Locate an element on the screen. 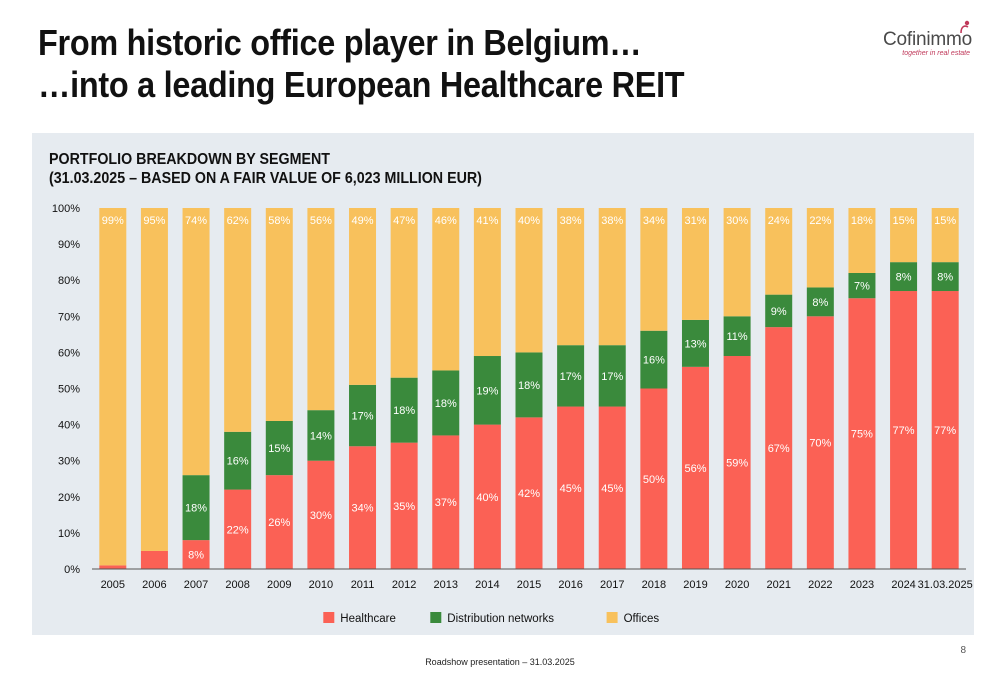 Image resolution: width=1000 pixels, height=685 pixels. data-label: 19% is located at coordinates (487, 391).